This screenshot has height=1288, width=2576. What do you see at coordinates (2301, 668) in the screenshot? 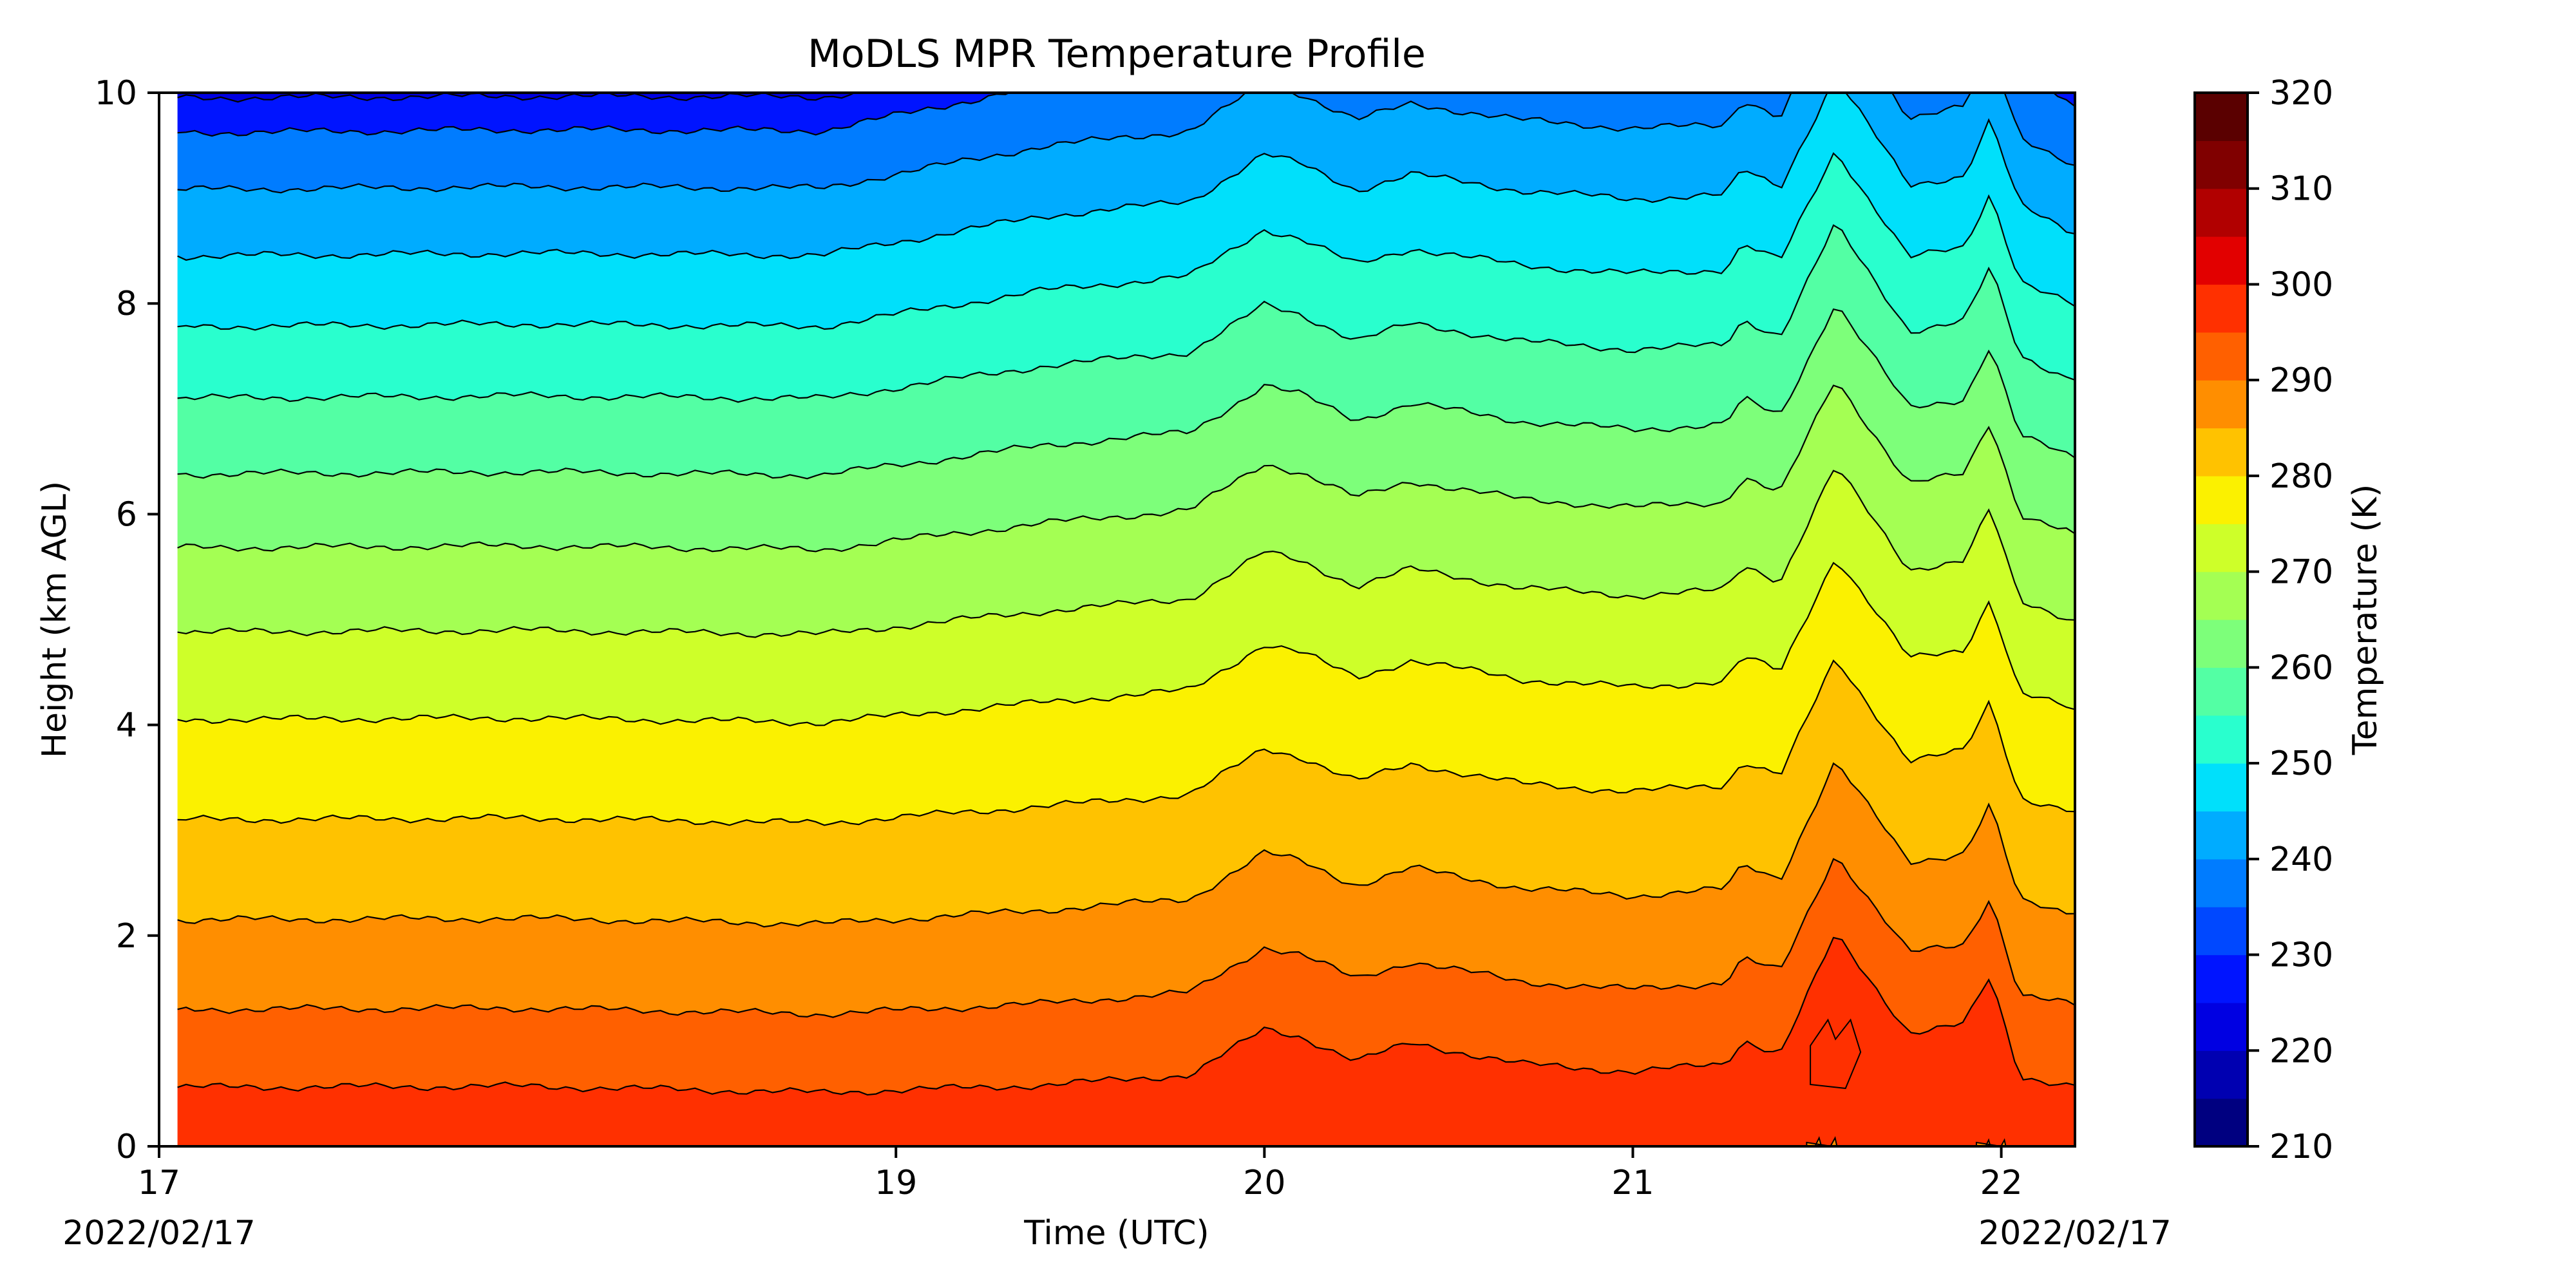
I see `colorbar-tick-label: 260` at bounding box center [2301, 668].